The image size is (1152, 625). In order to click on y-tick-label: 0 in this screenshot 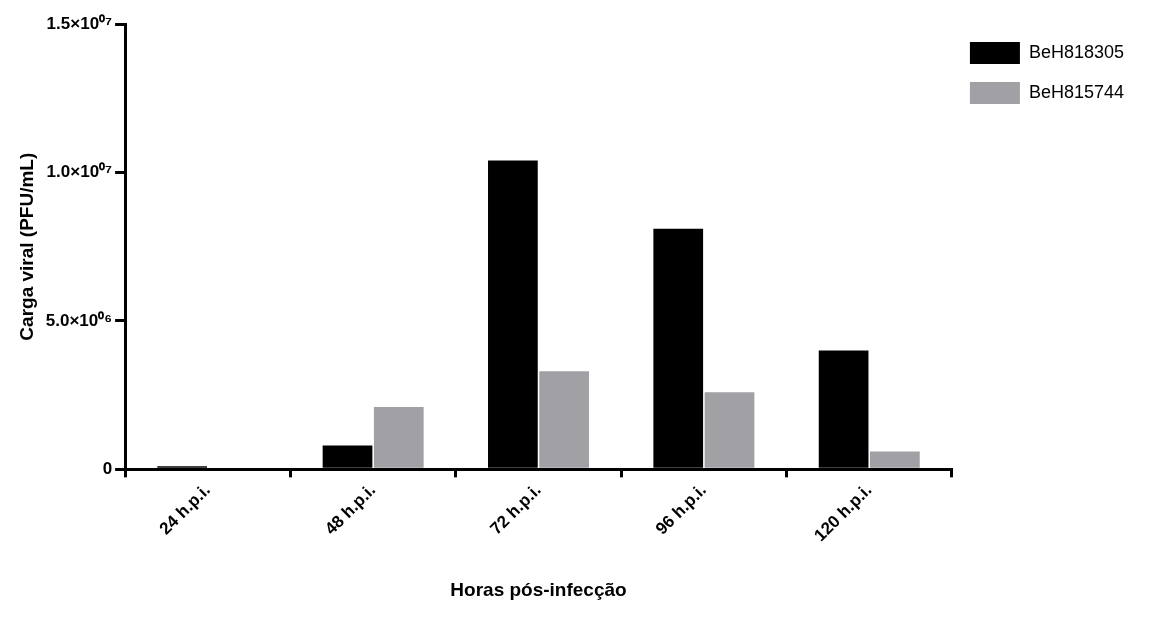, I will do `click(107, 469)`.